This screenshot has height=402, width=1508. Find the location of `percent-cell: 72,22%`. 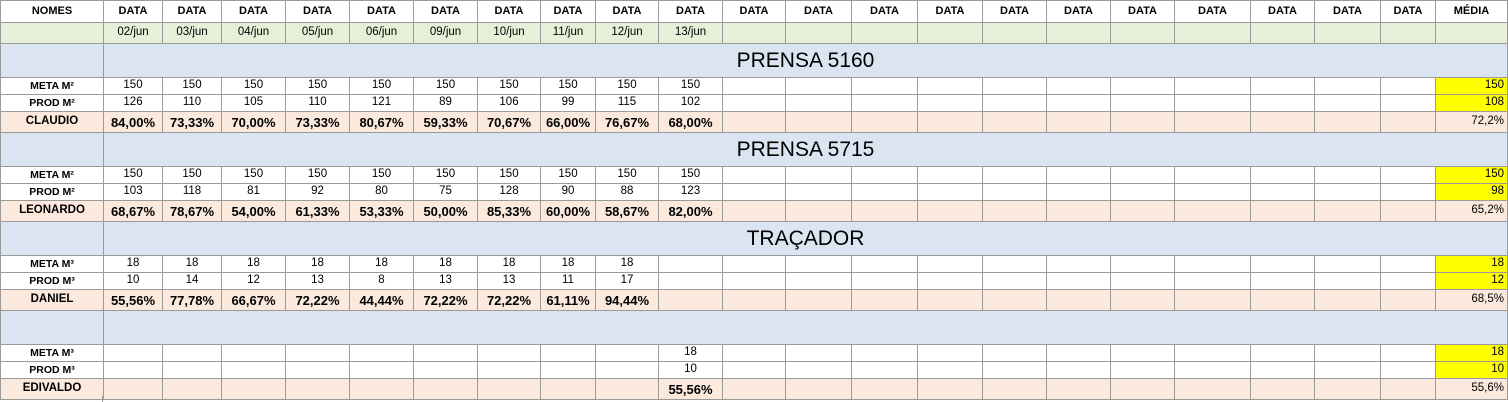

percent-cell: 72,22% is located at coordinates (509, 300).